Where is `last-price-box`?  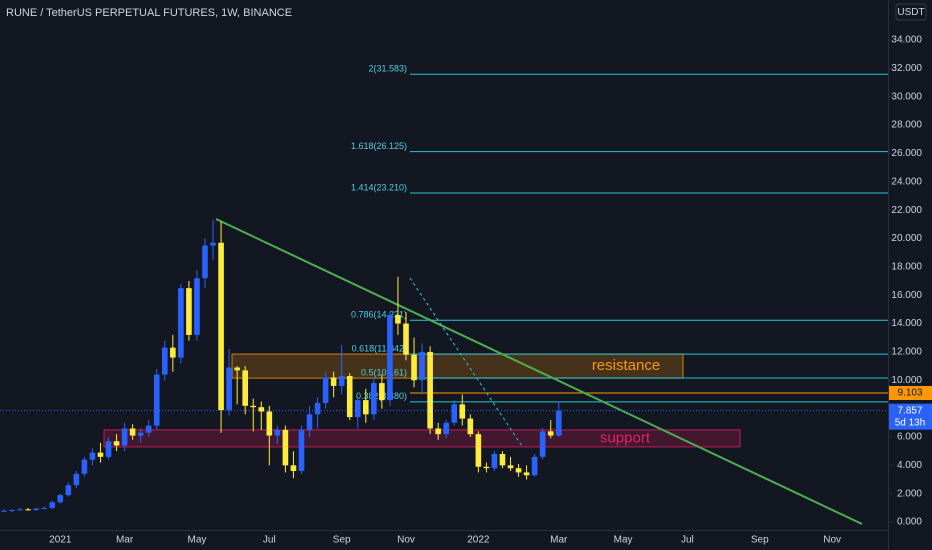
last-price-box is located at coordinates (910, 416).